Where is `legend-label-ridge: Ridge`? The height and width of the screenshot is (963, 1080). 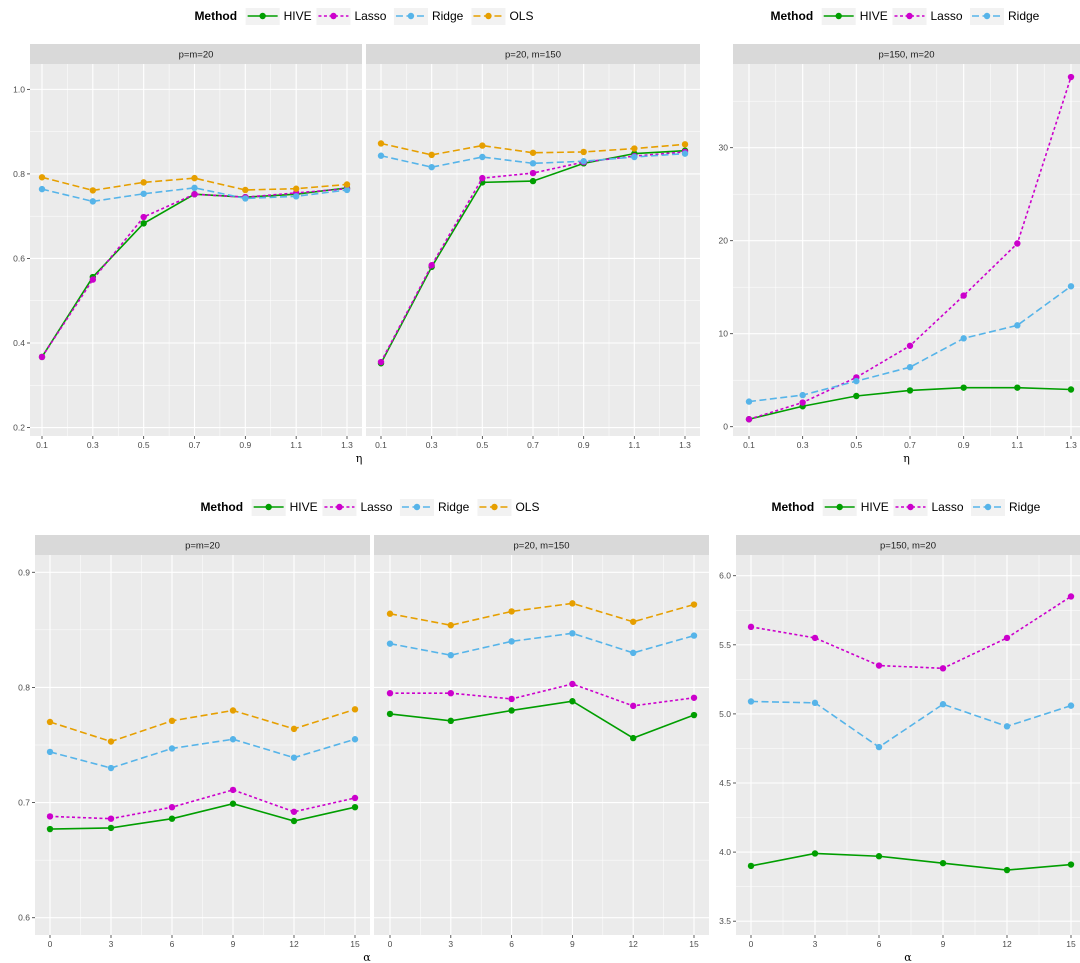
legend-label-ridge: Ridge is located at coordinates (454, 507).